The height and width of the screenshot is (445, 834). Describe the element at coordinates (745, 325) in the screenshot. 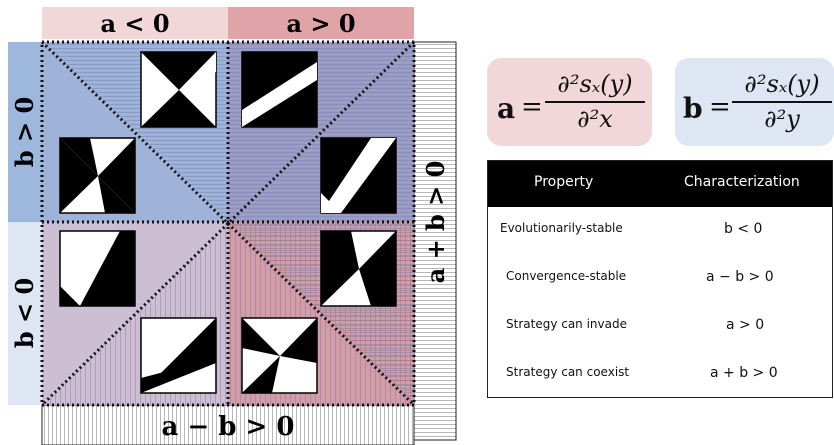

I see `row-characterization: a > 0` at that location.